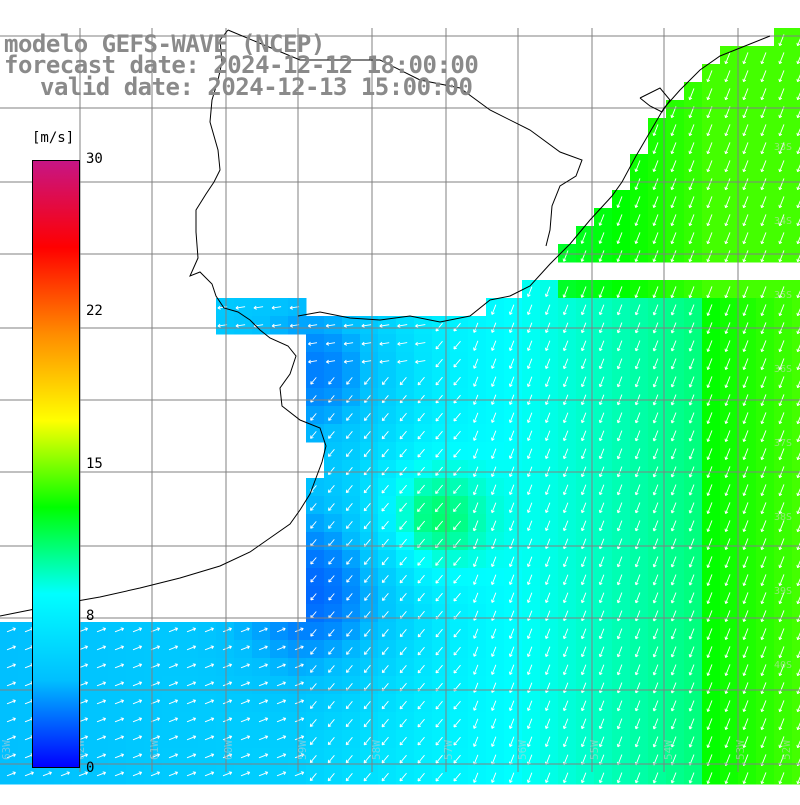  What do you see at coordinates (256, 87) in the screenshot?
I see `valid-date: valid date: 2024-12-13 15:00:00` at bounding box center [256, 87].